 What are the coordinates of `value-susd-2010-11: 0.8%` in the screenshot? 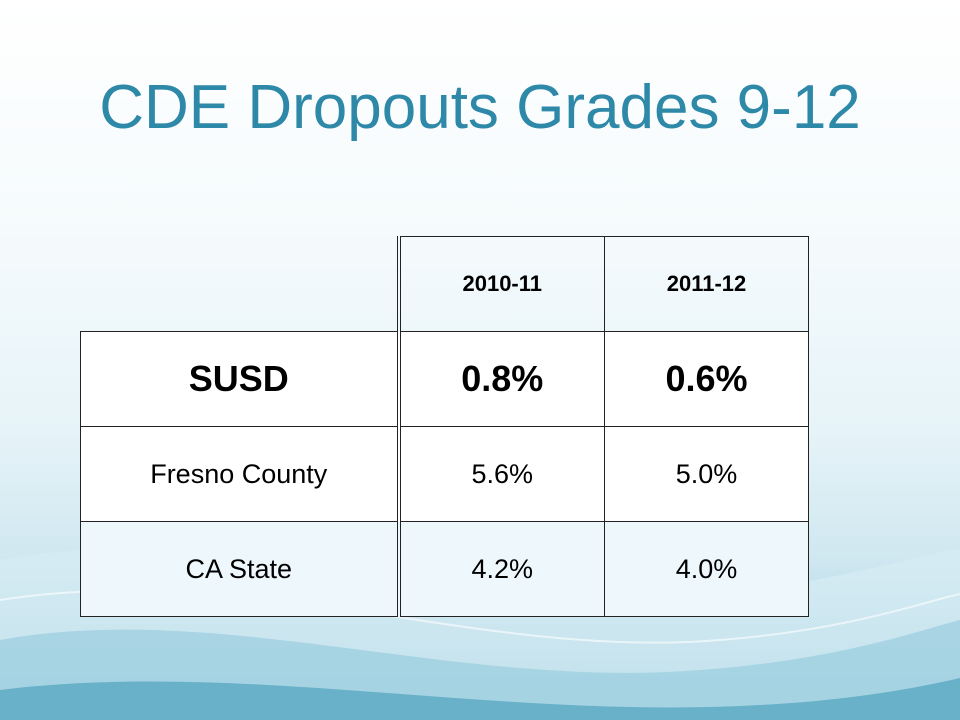 It's located at (500, 379).